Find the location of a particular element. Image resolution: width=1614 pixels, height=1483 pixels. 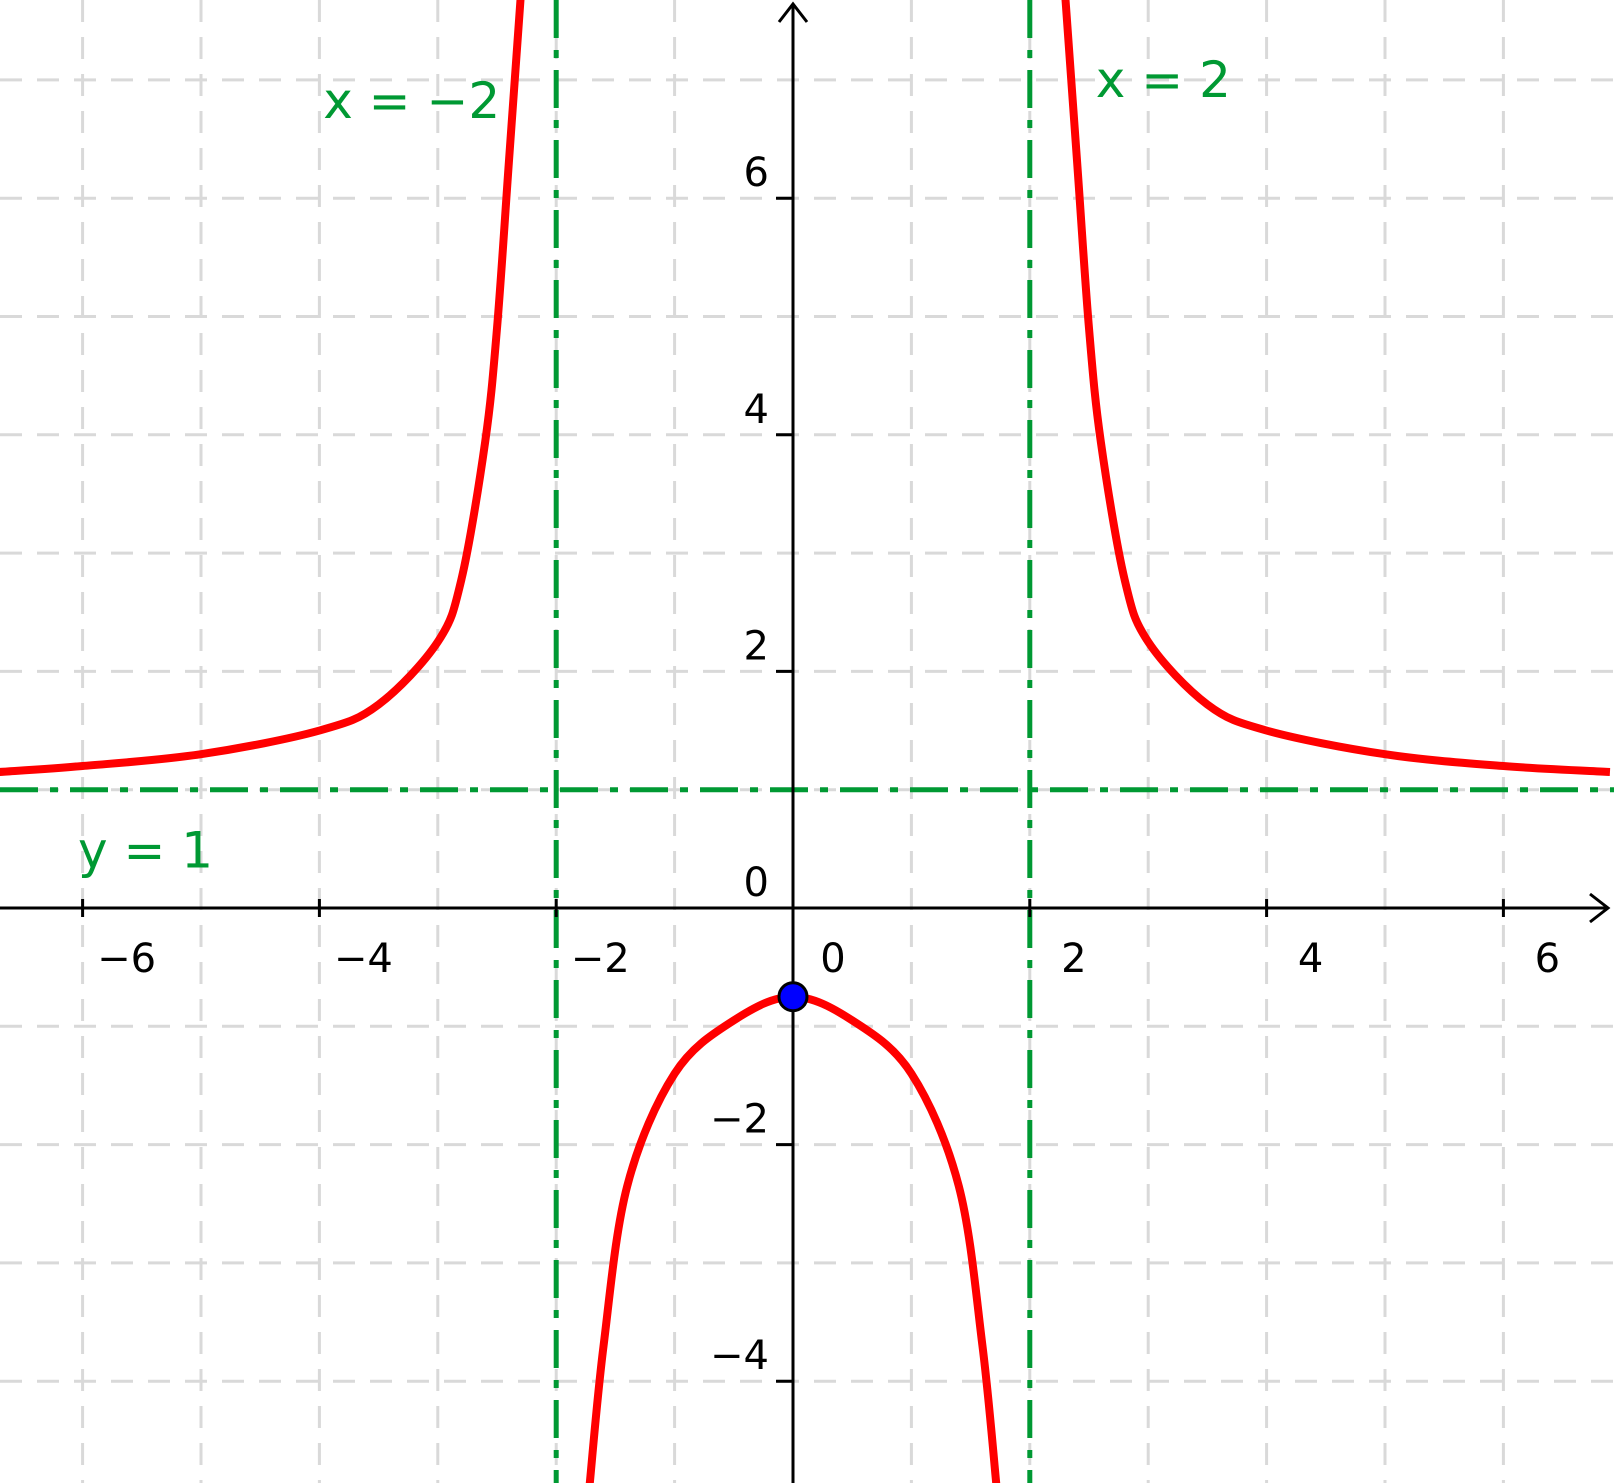

asymptote-label: x = −2 is located at coordinates (411, 101).